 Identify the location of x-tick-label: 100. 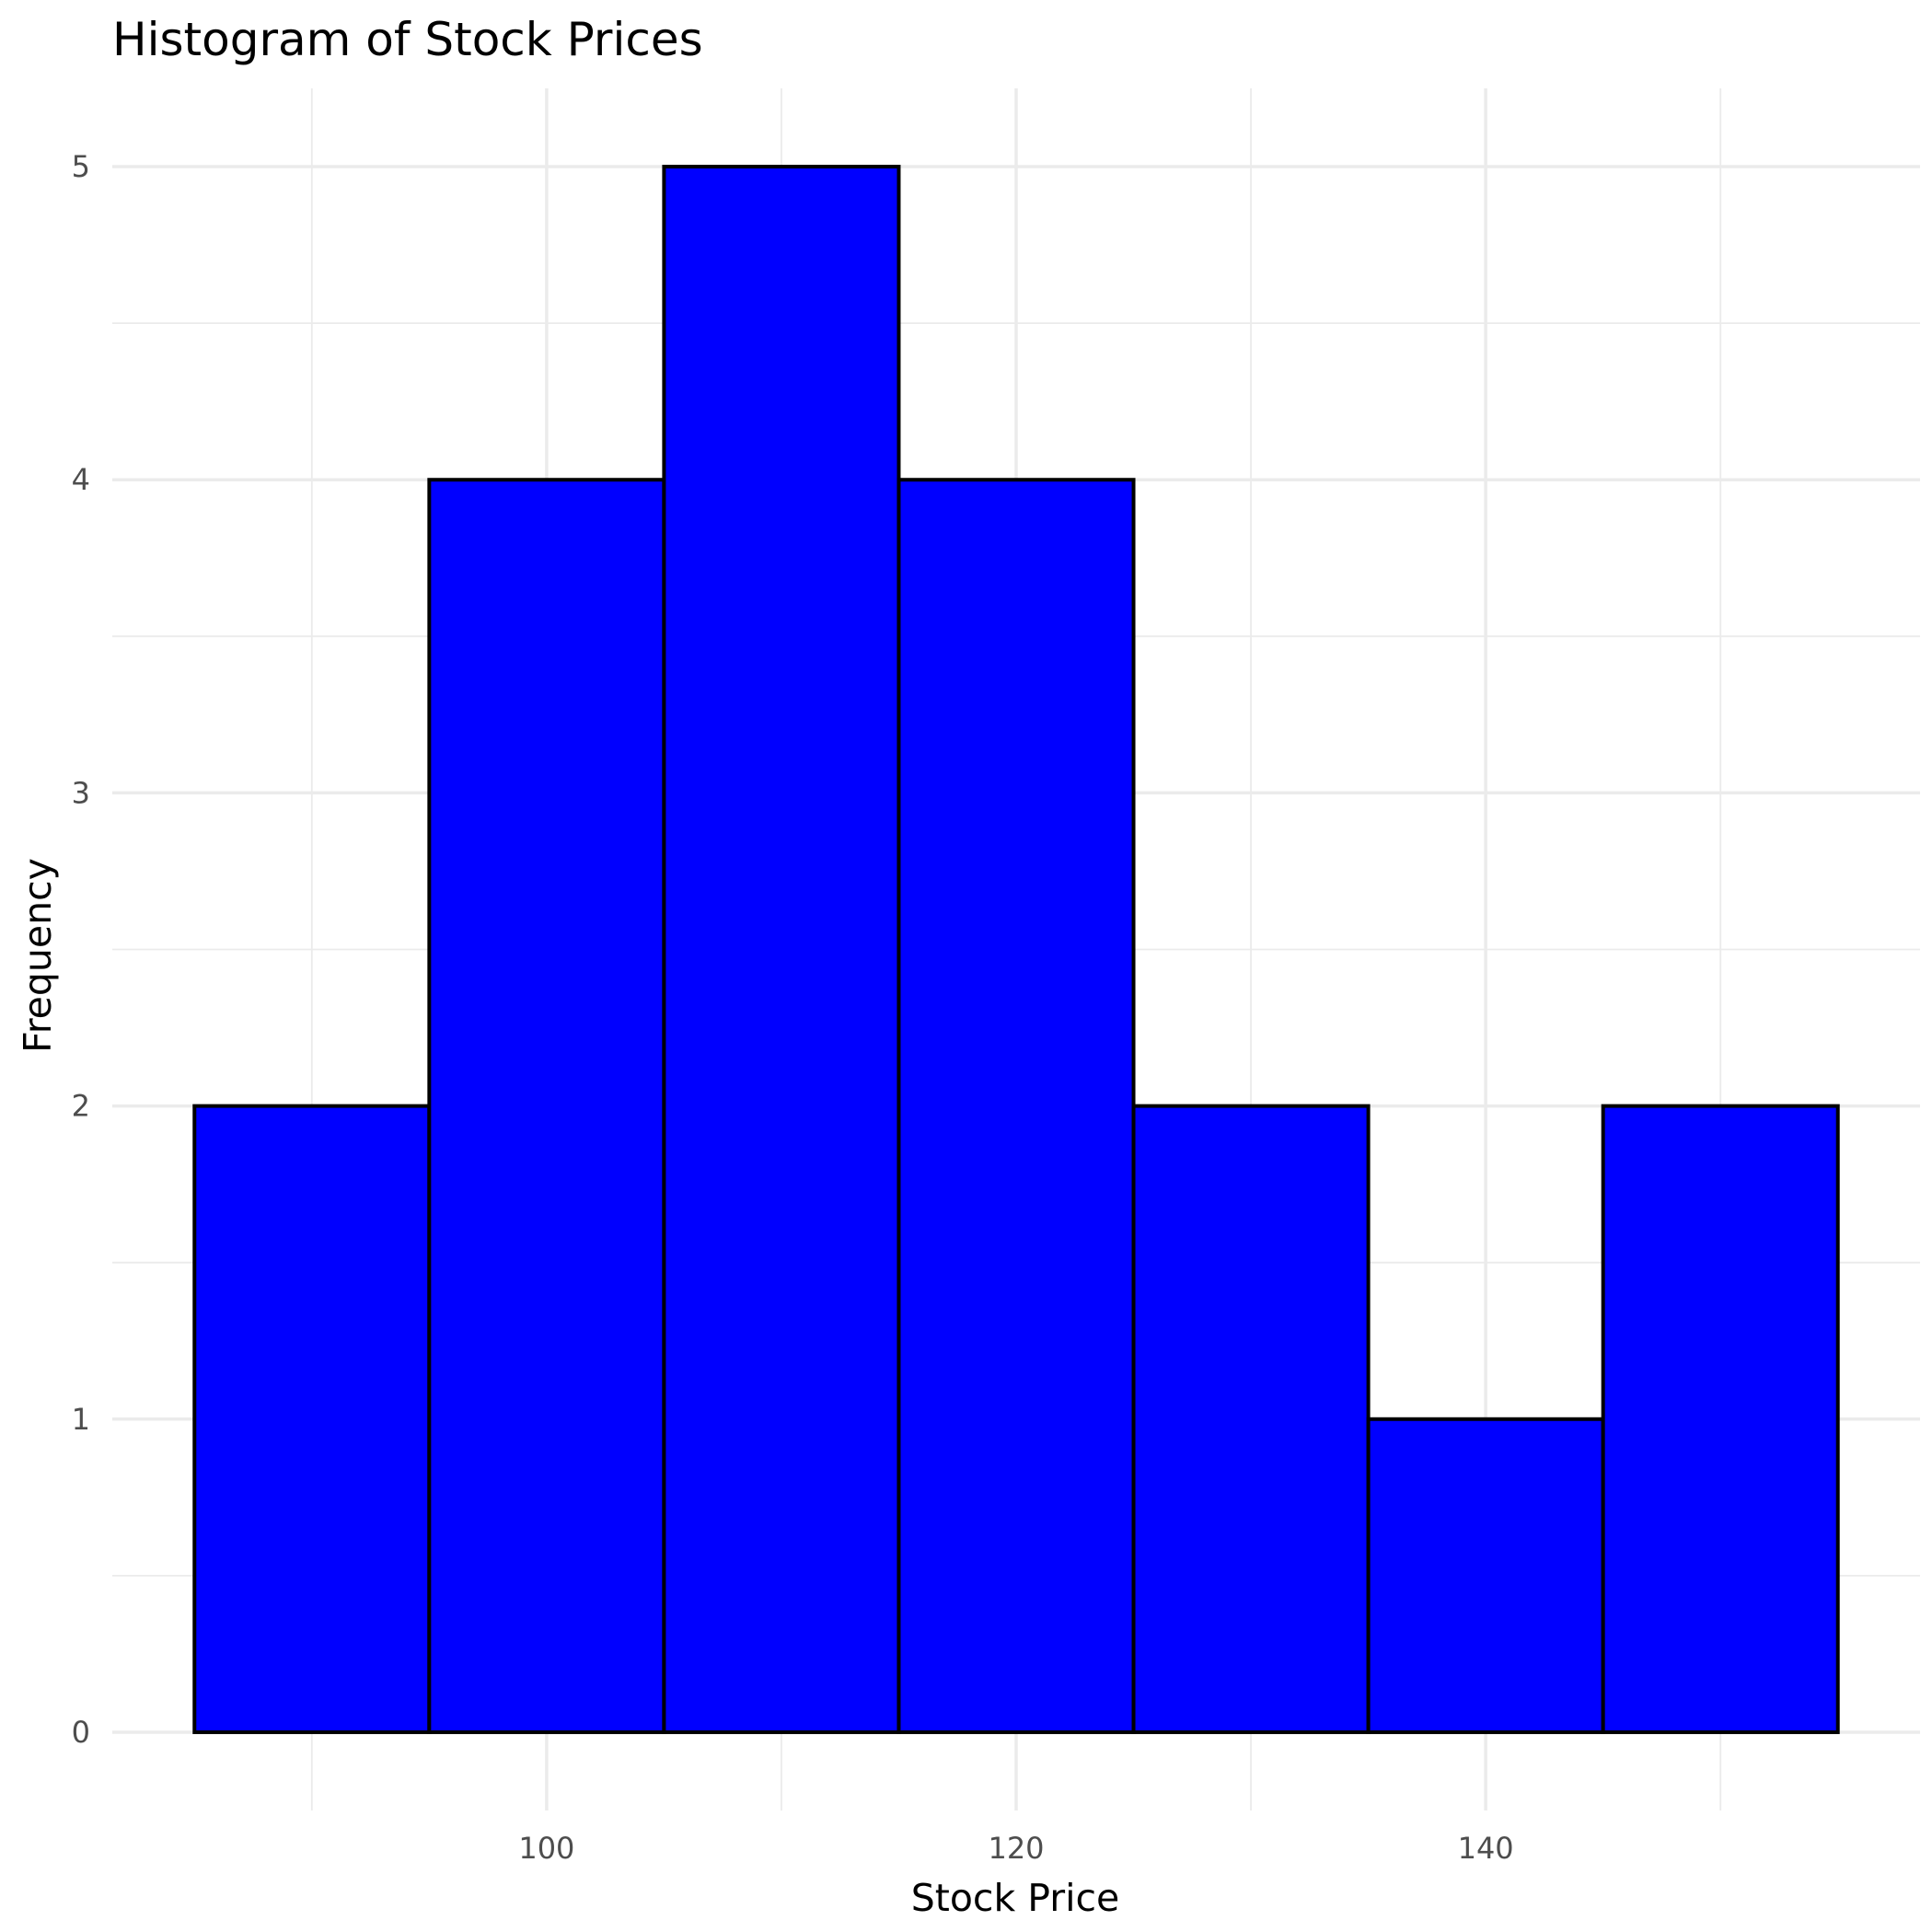
(546, 1849).